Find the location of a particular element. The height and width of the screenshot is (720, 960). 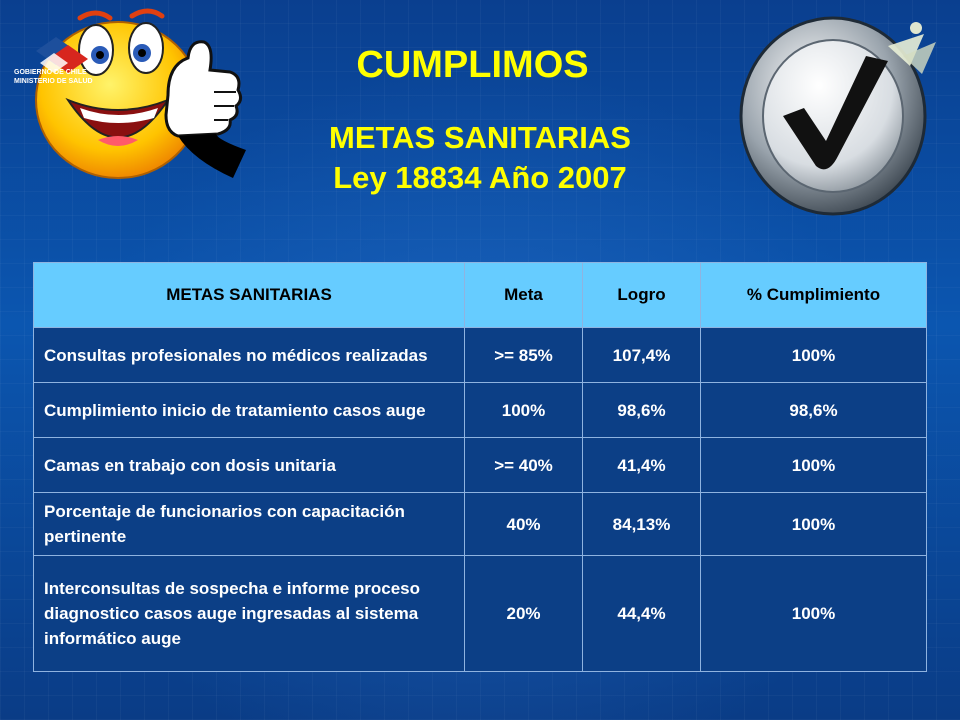

page-title: CUMPLIMOS is located at coordinates (472, 65).